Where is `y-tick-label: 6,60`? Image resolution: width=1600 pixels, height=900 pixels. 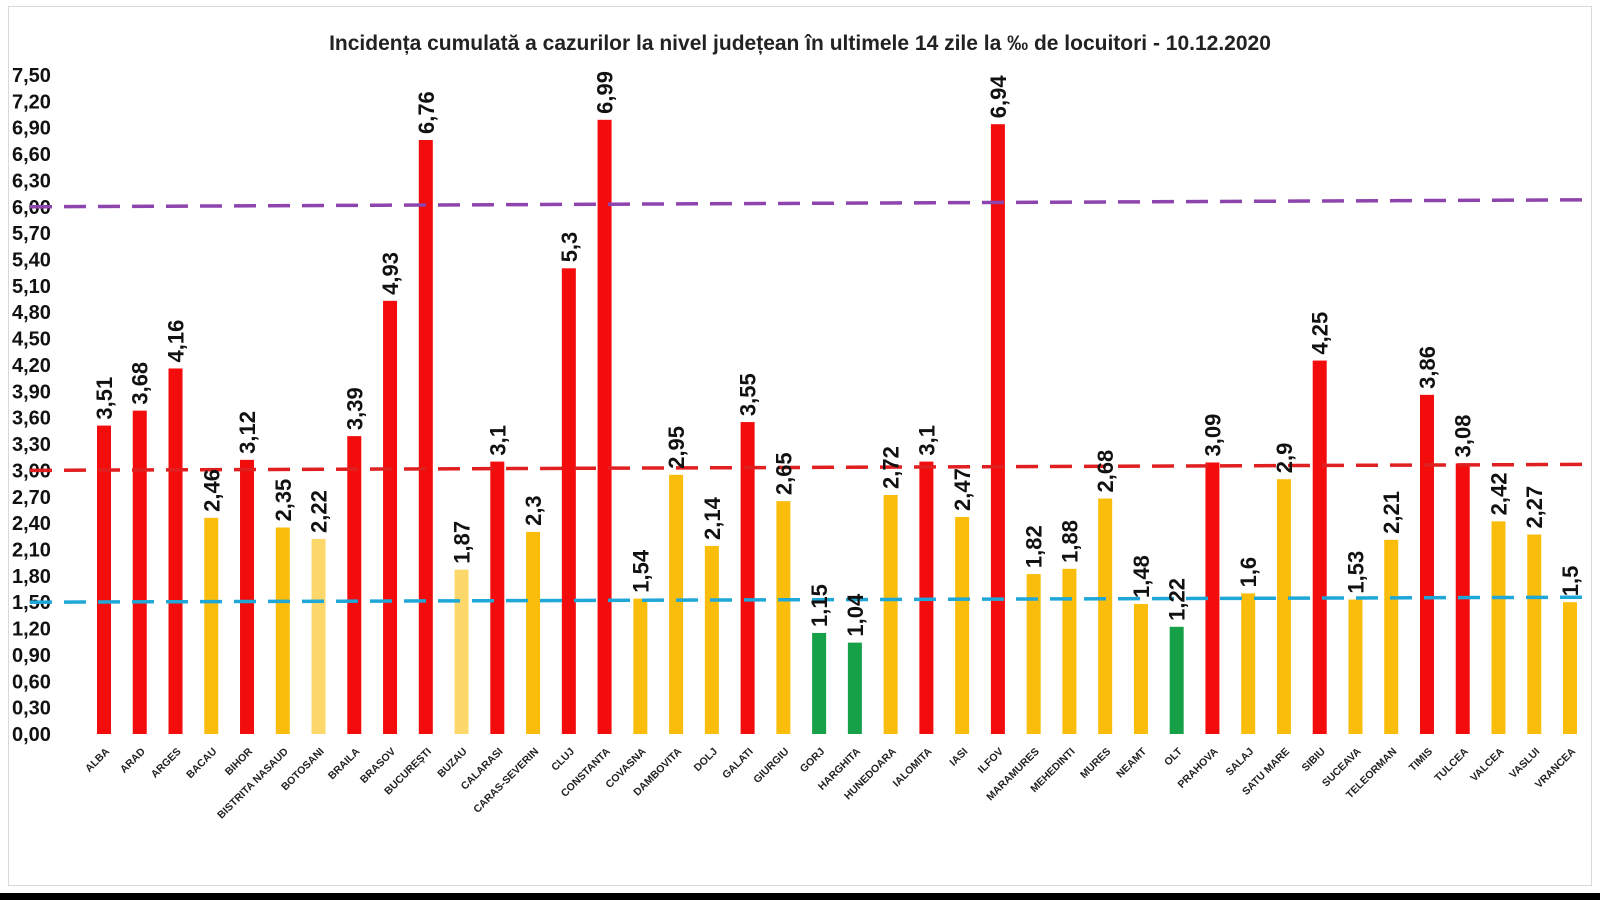 y-tick-label: 6,60 is located at coordinates (31, 155).